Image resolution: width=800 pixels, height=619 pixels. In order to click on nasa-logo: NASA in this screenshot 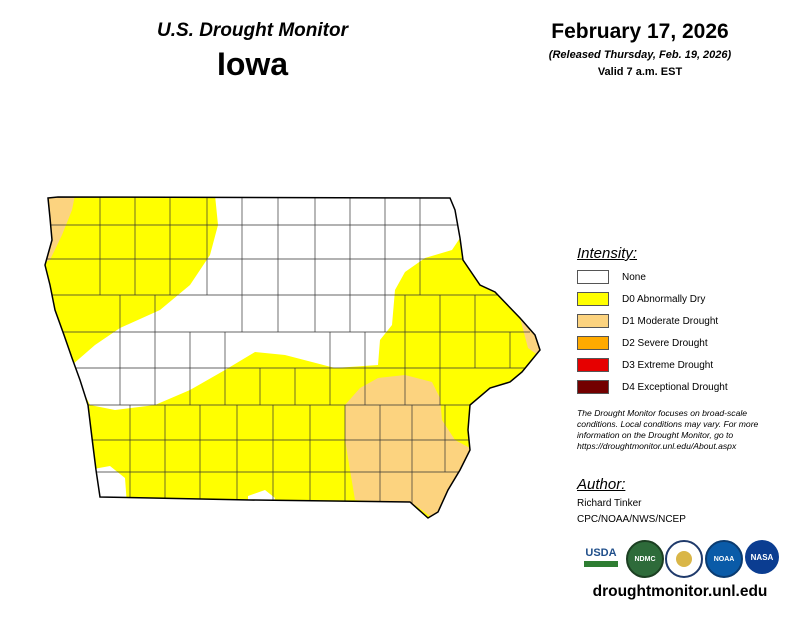, I will do `click(762, 557)`.